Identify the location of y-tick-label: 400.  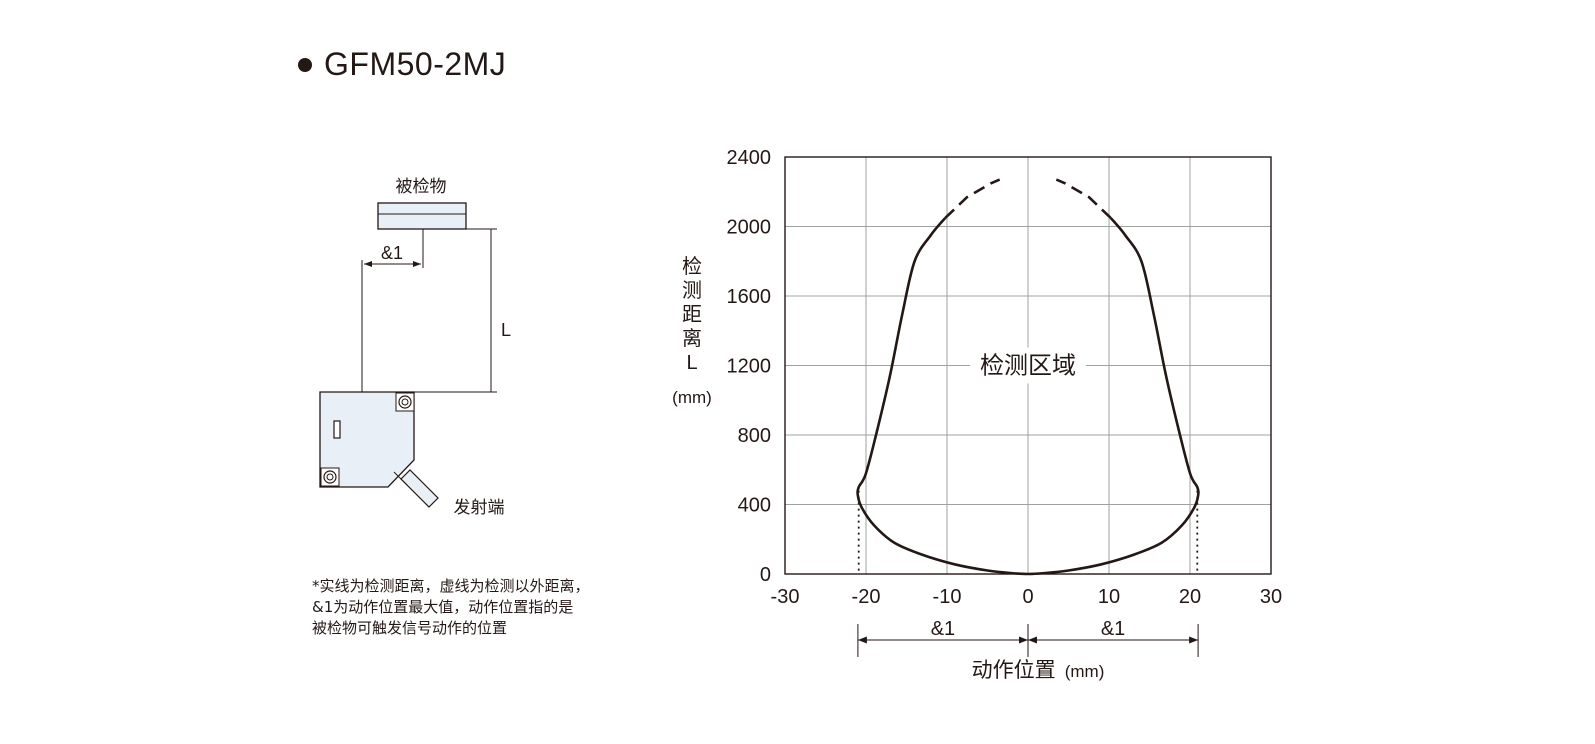
(754, 506).